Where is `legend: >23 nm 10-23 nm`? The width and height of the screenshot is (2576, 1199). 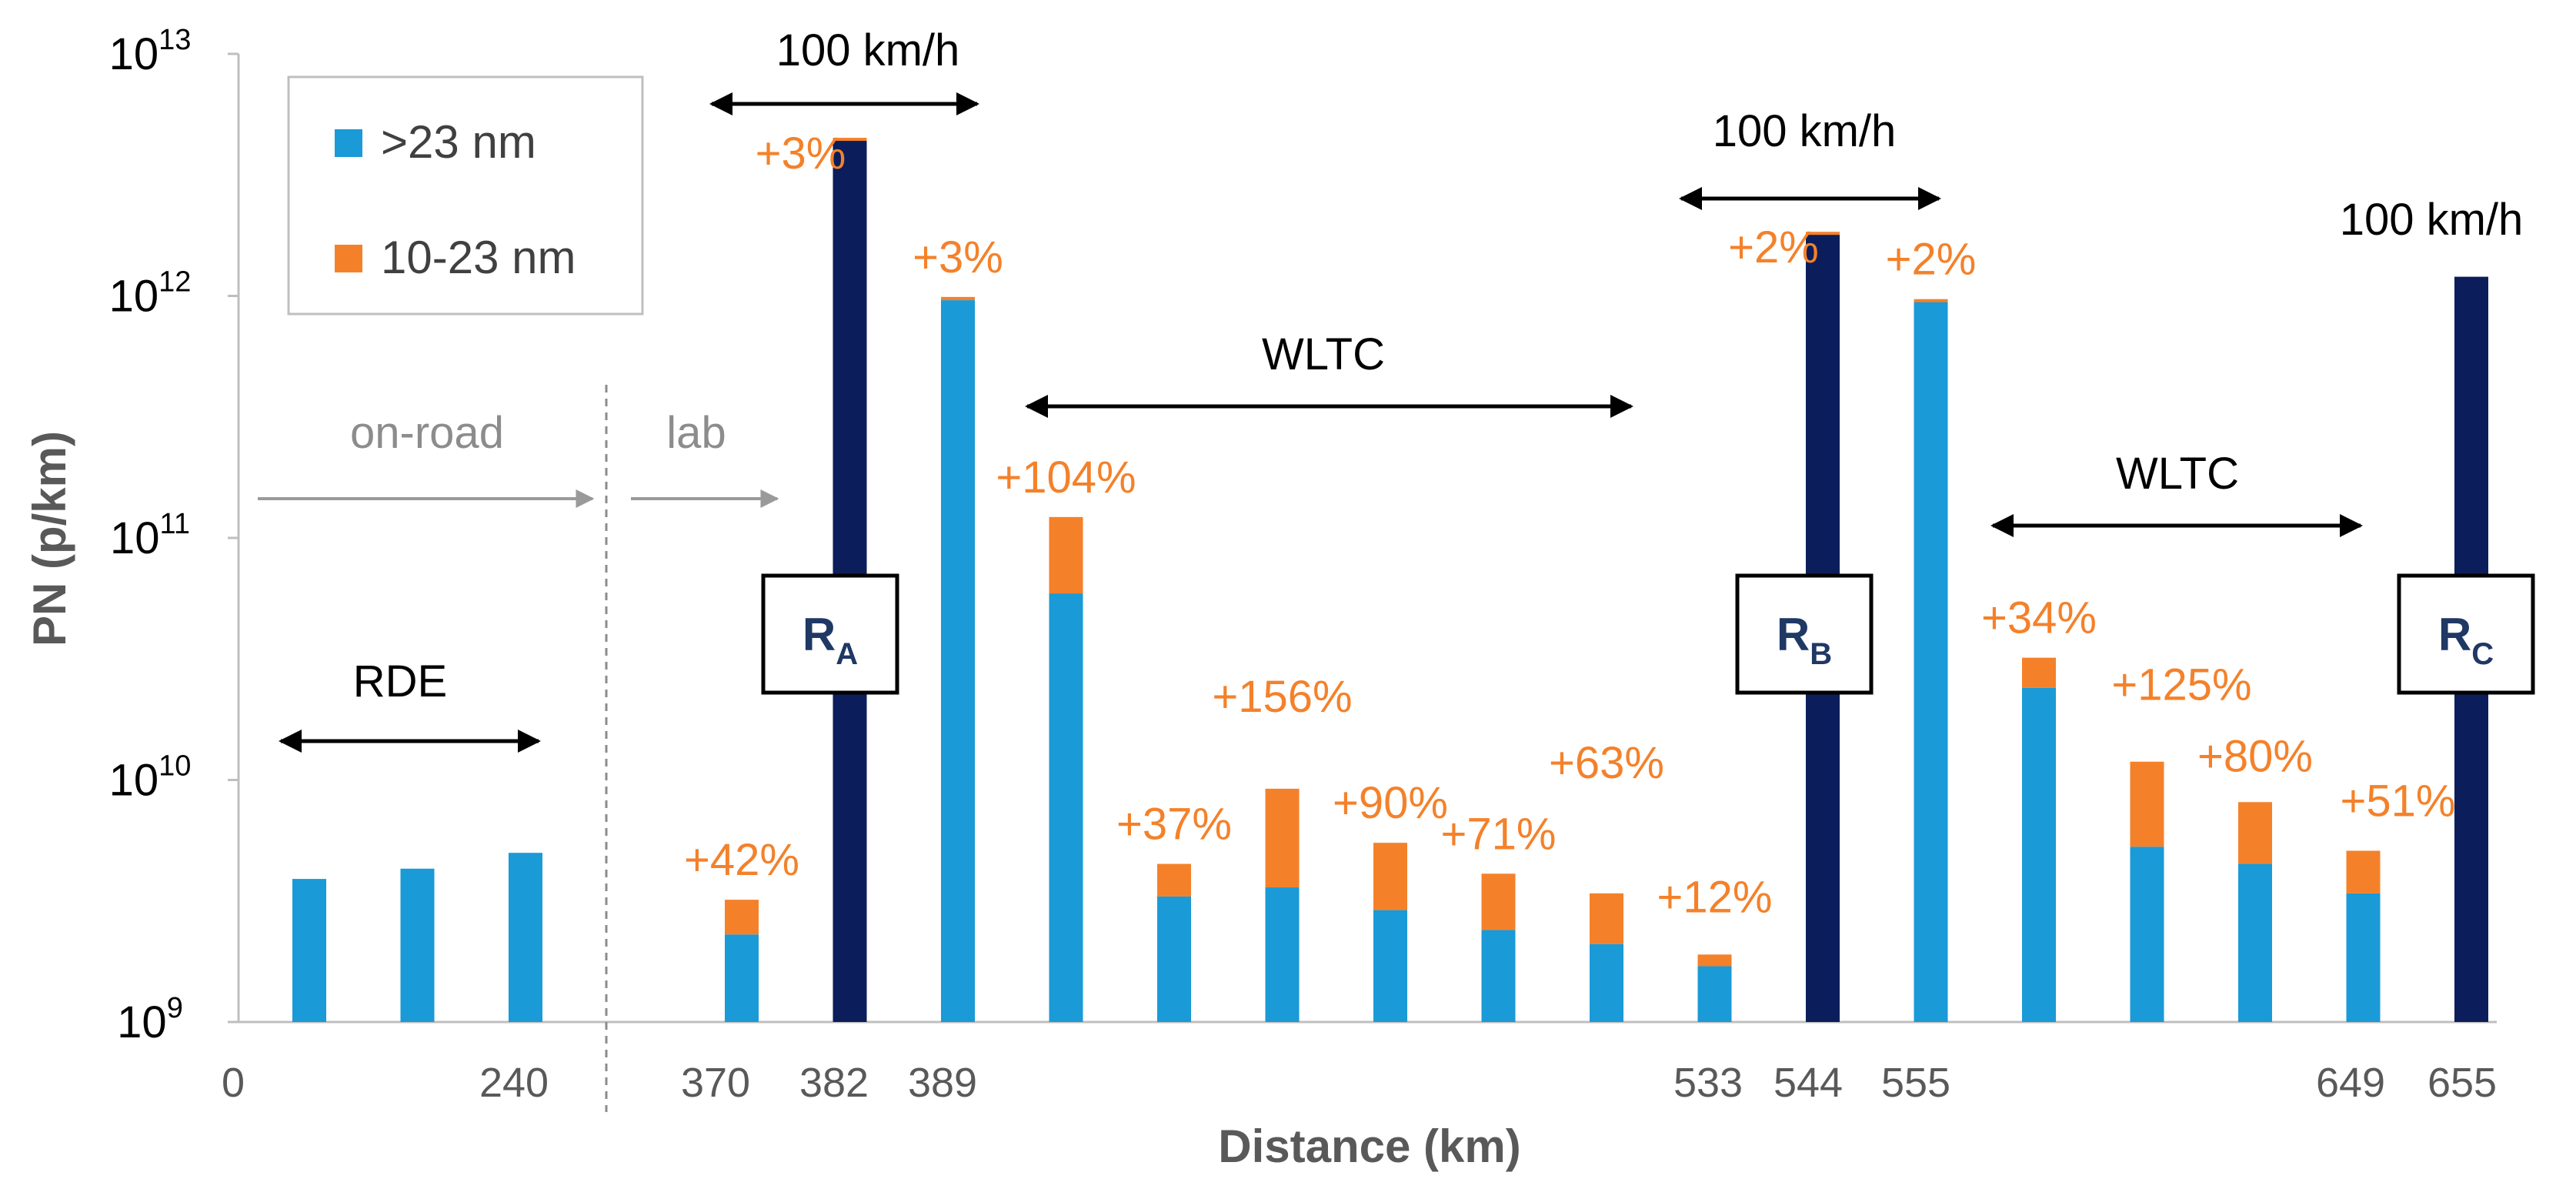 legend: >23 nm 10-23 nm is located at coordinates (466, 195).